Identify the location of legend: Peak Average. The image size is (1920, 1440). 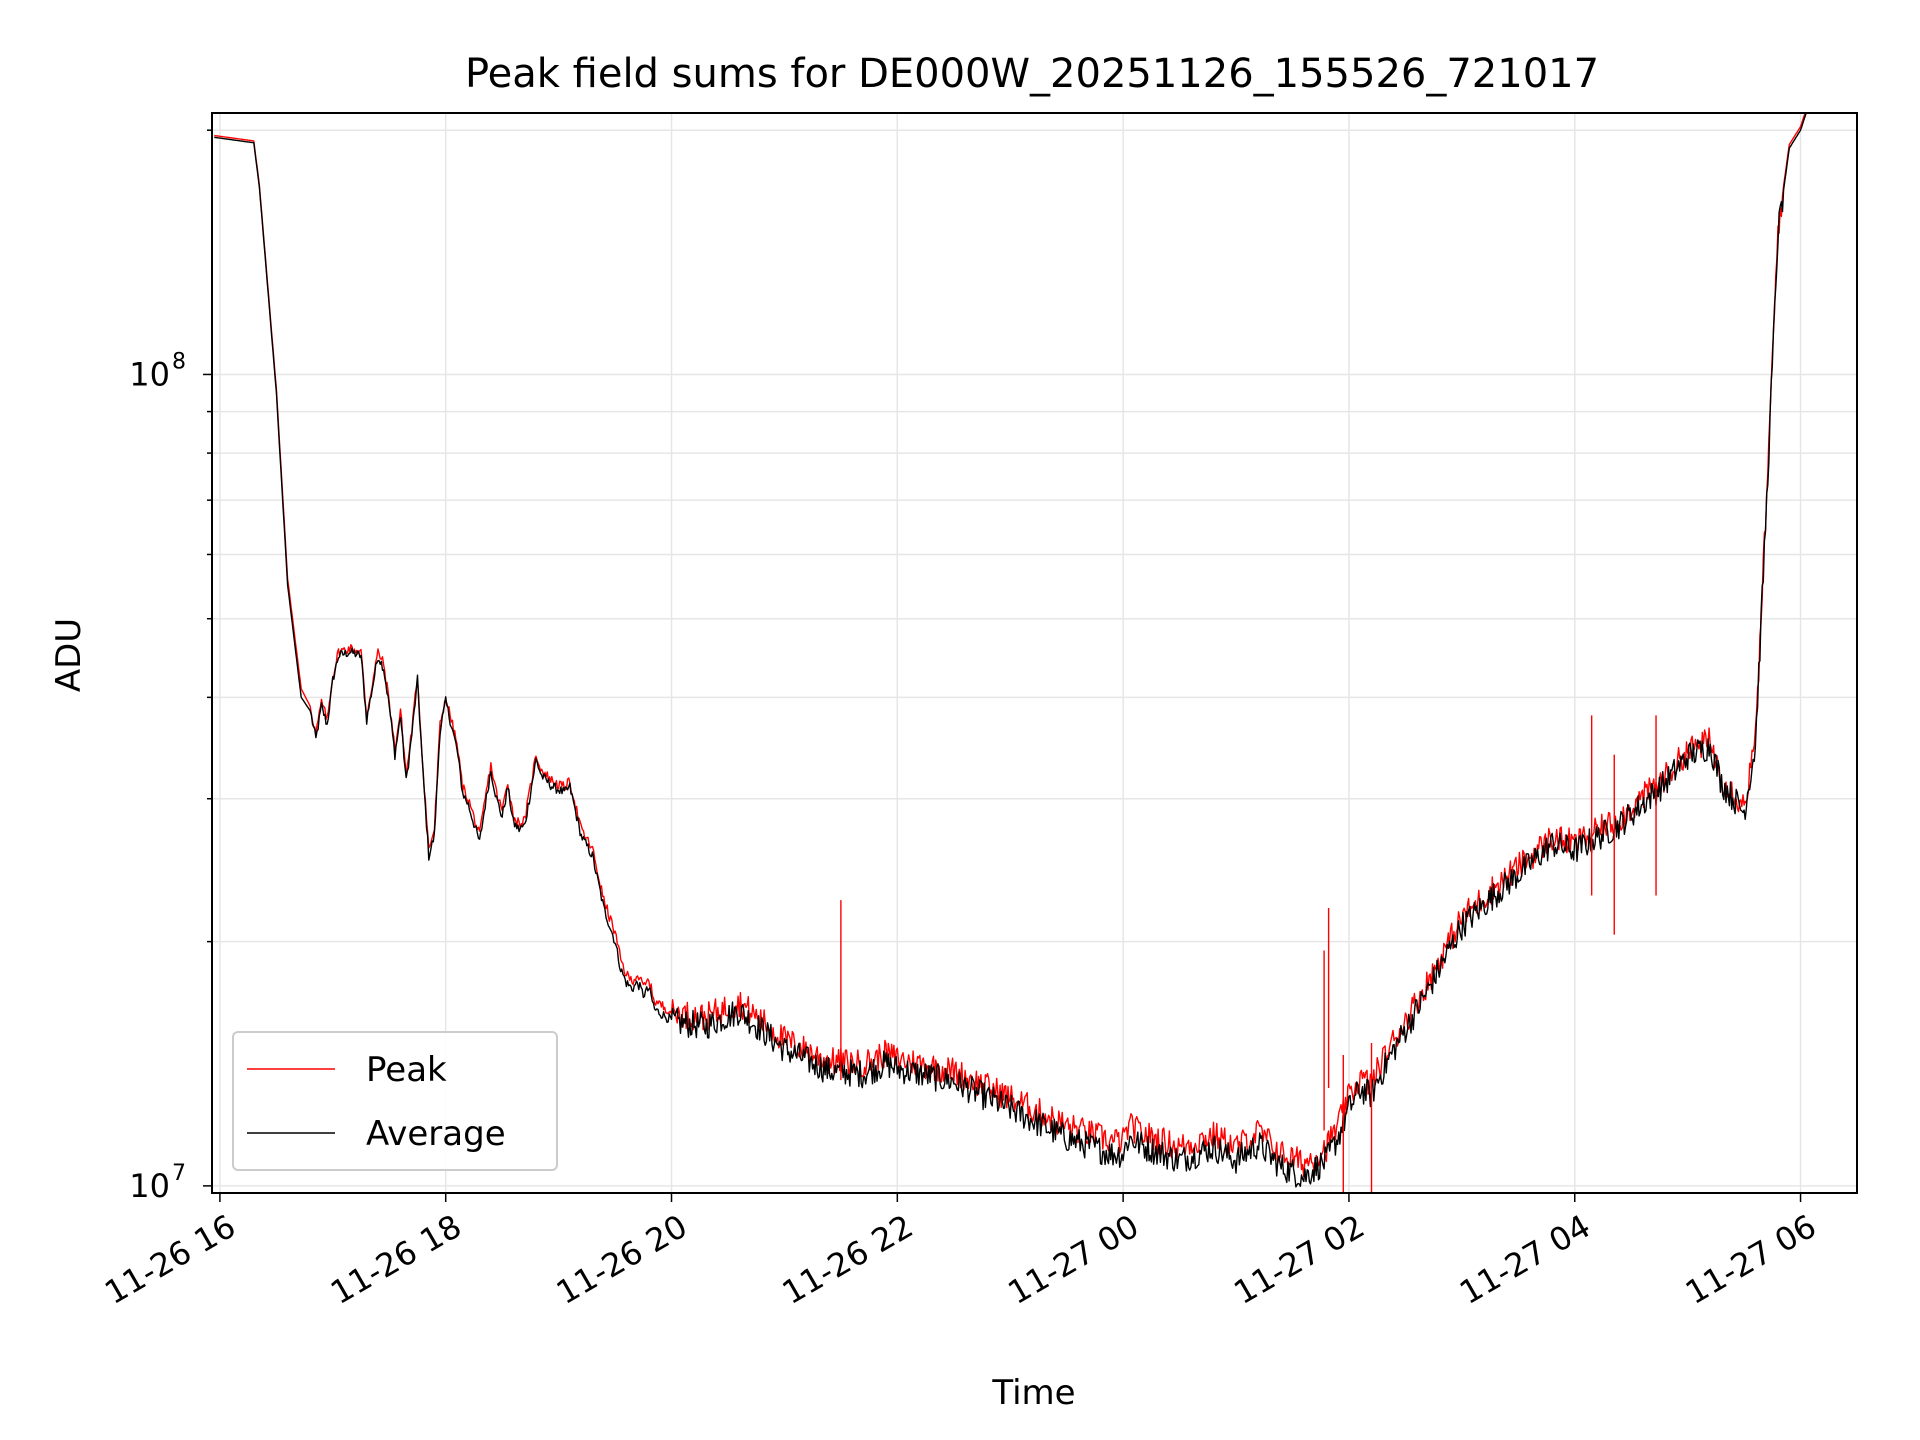
(395, 1101).